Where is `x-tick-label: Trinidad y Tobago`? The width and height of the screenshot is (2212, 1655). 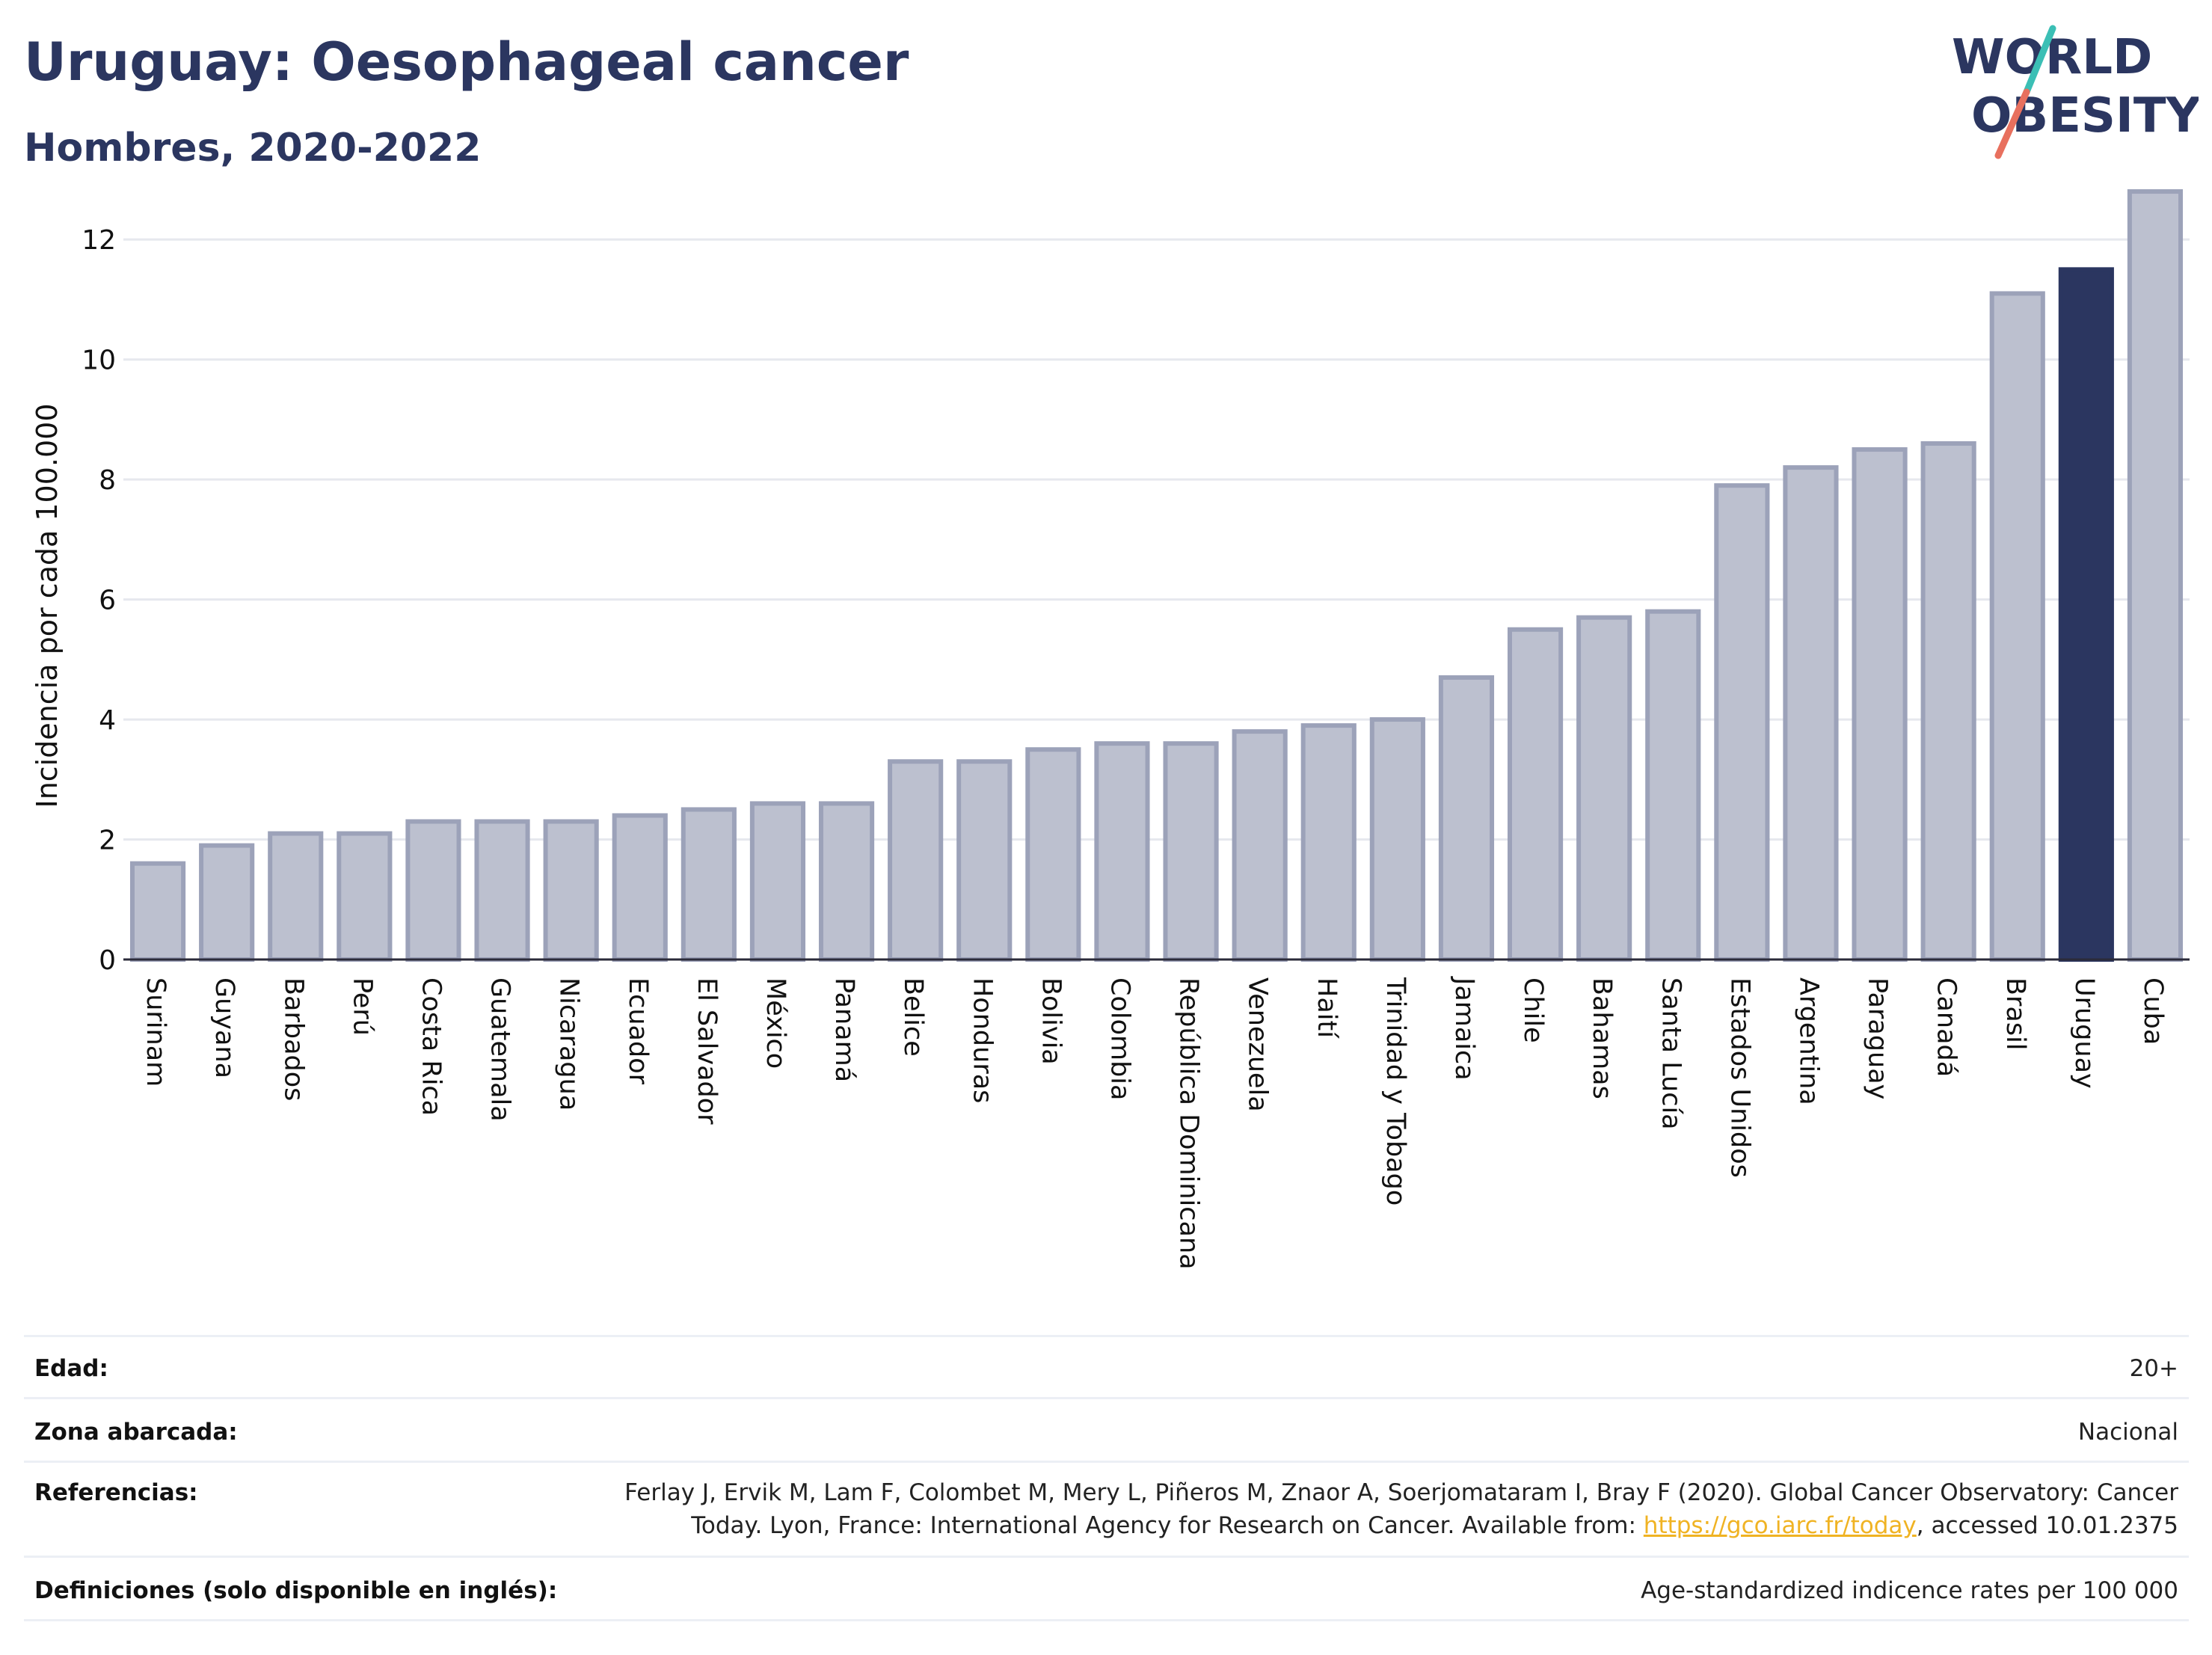
x-tick-label: Trinidad y Tobago is located at coordinates (1395, 1091).